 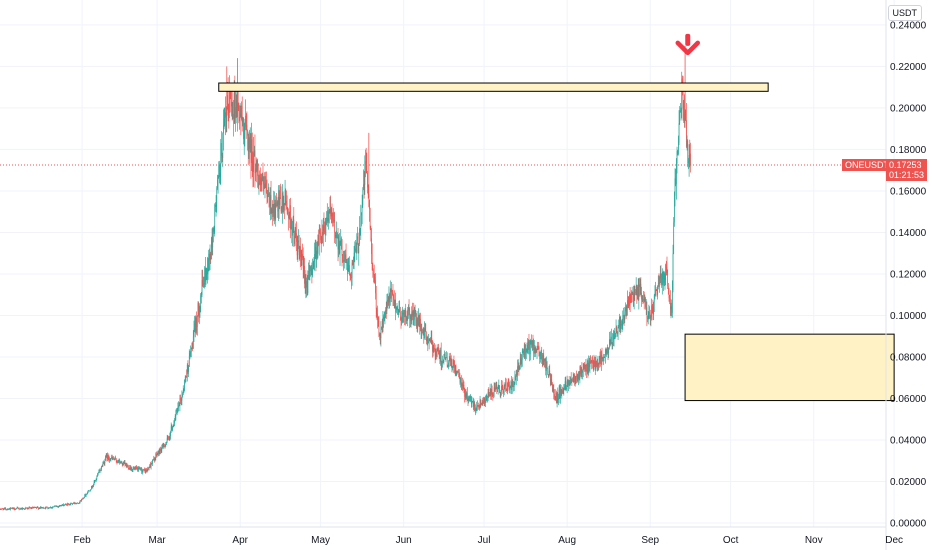 I want to click on time-tick-label: Sep, so click(x=650, y=540).